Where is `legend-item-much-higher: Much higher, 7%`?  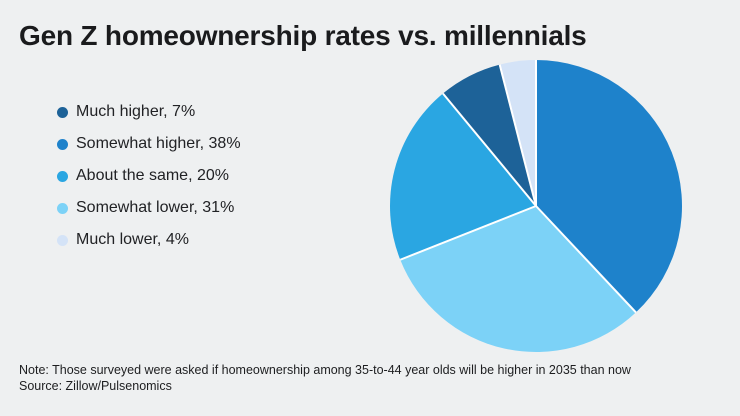
legend-item-much-higher: Much higher, 7% is located at coordinates (149, 112).